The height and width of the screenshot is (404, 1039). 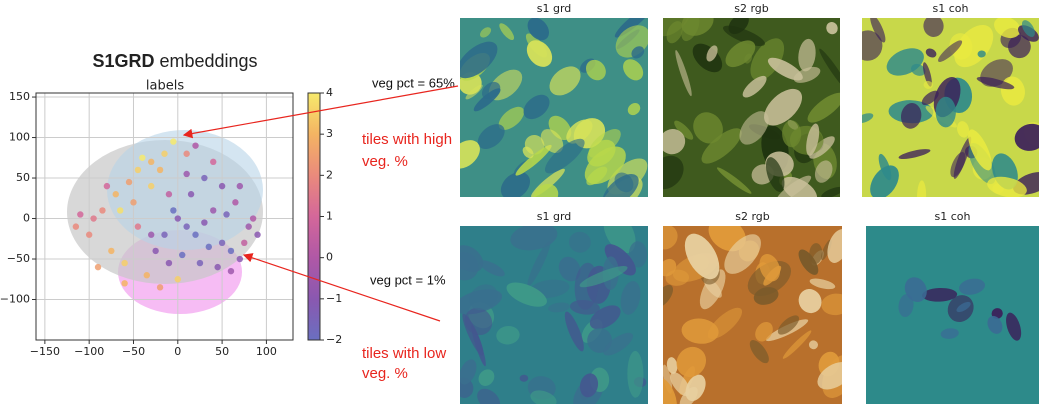 I want to click on tile-title: s2 rgb, so click(x=752, y=216).